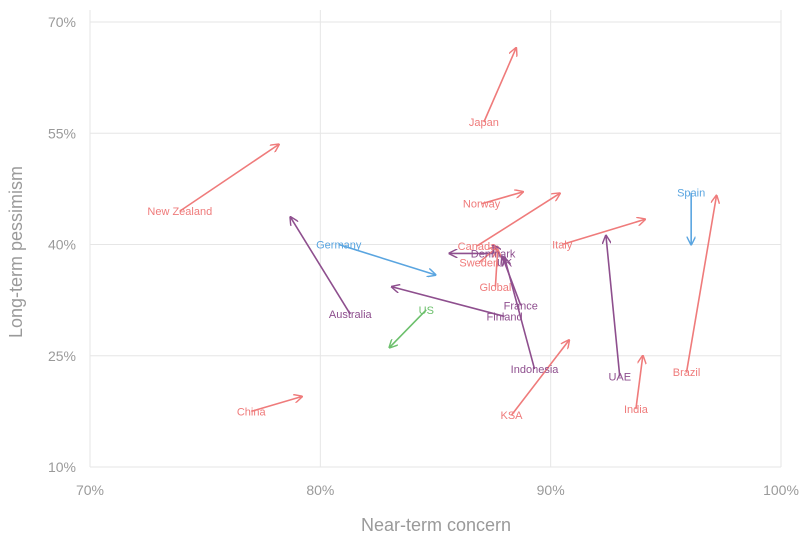 The width and height of the screenshot is (803, 543). I want to click on point-label: Canada, so click(477, 247).